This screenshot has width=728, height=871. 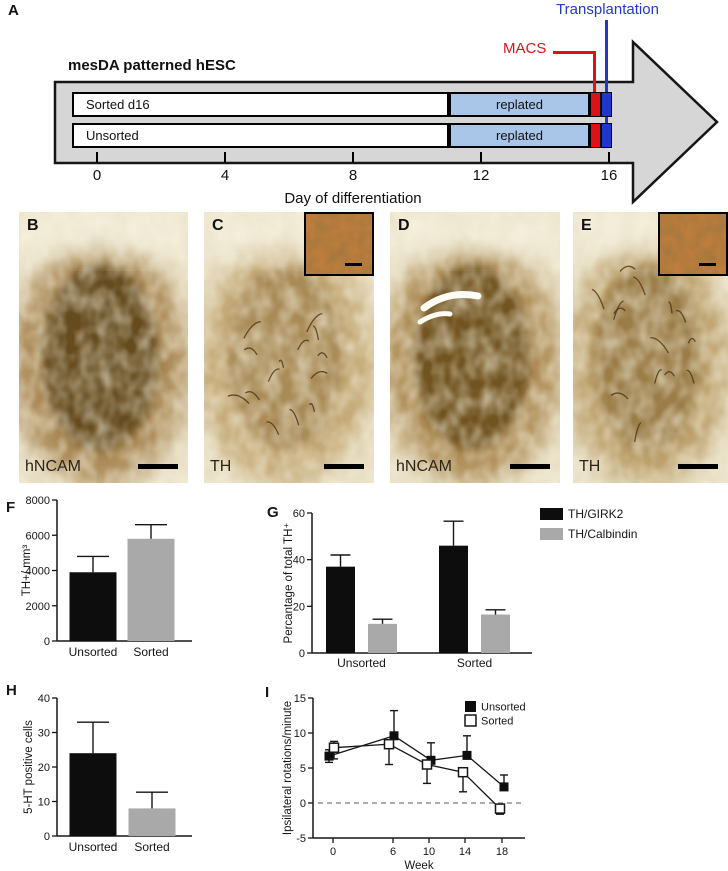 What do you see at coordinates (260, 104) in the screenshot?
I see `timeline-bar-sorted-label: Sorted d16` at bounding box center [260, 104].